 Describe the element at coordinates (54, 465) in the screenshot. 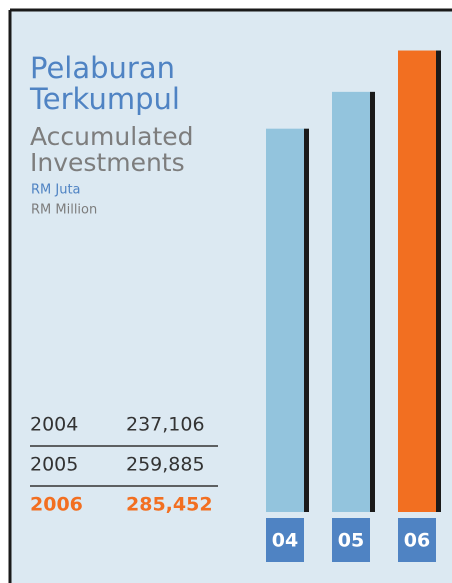

I see `table-year: 2005` at that location.